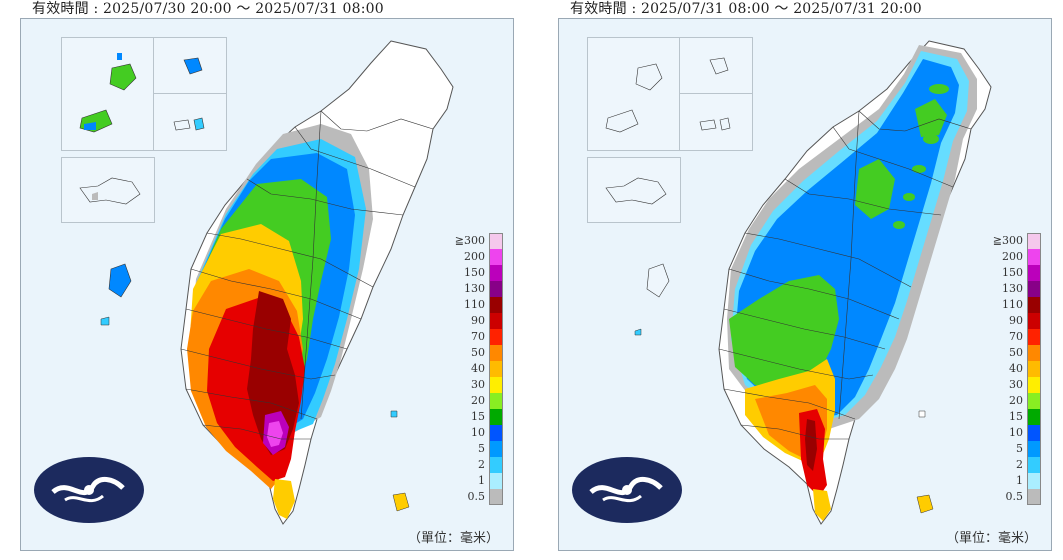  Describe the element at coordinates (273, 373) in the screenshot. I see `rain-band-110mm` at that location.